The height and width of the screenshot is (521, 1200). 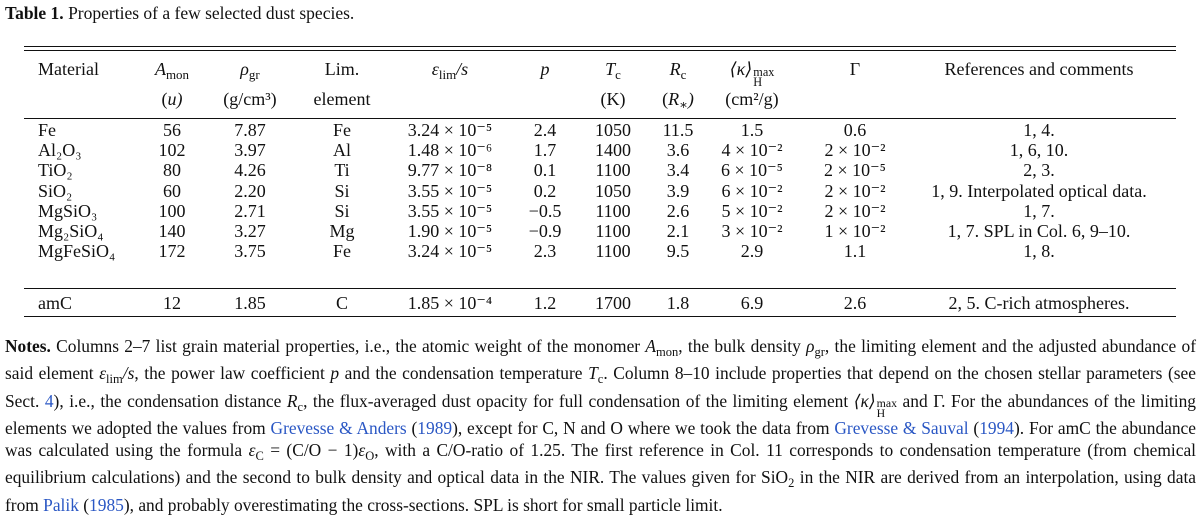 I want to click on header-text: References and comments, so click(x=1039, y=69).